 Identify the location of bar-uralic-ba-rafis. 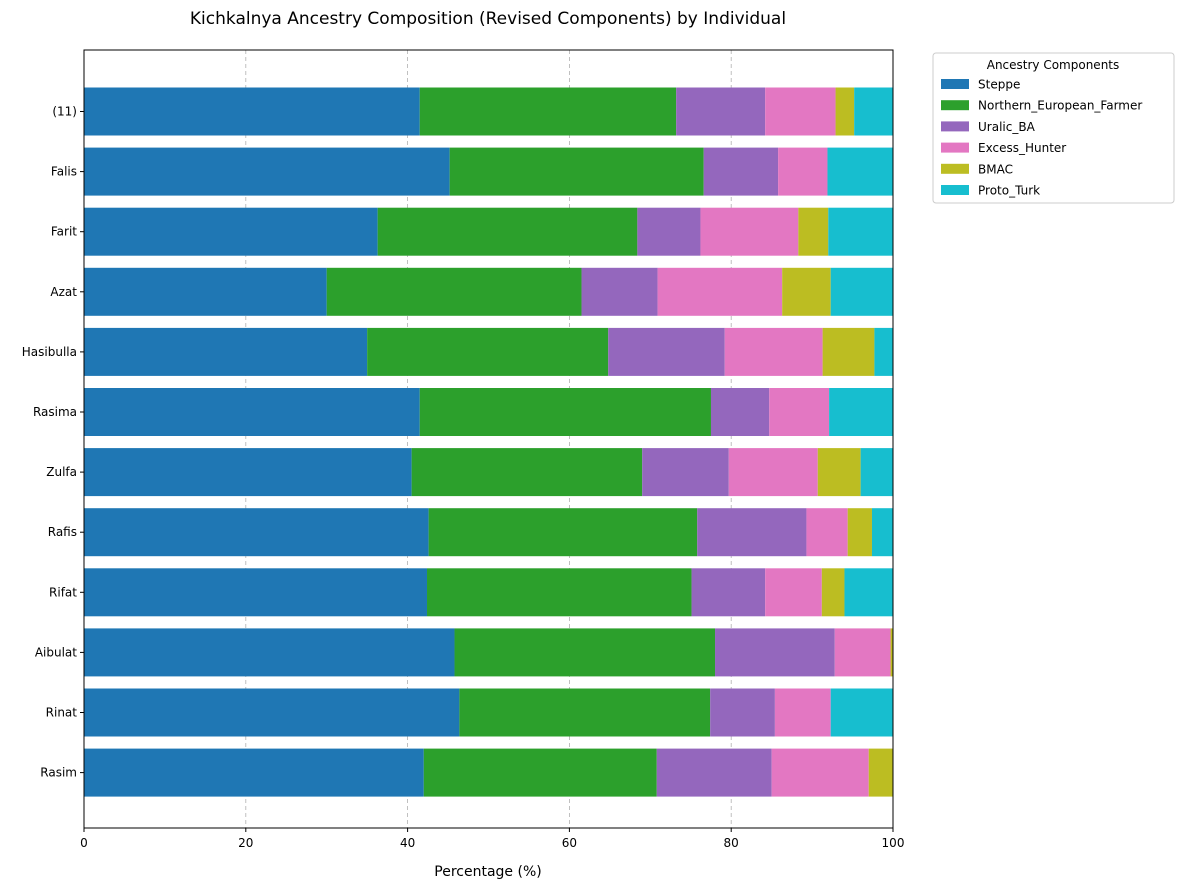
(752, 532).